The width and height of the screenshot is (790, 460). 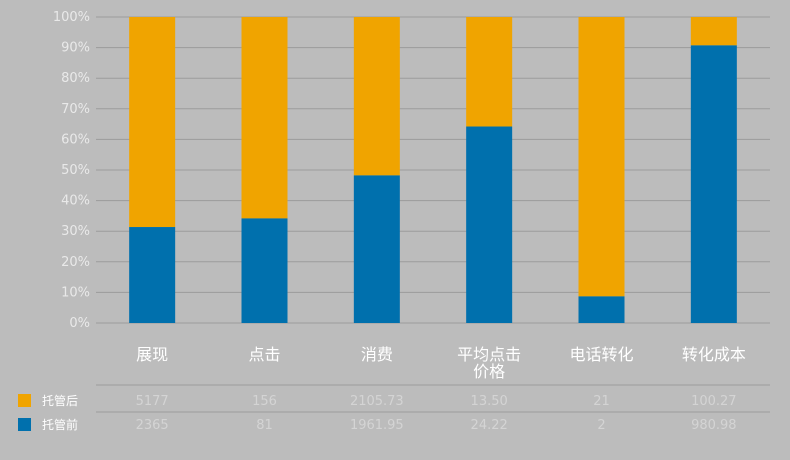 I want to click on y-tick-label: 50%, so click(x=75, y=170).